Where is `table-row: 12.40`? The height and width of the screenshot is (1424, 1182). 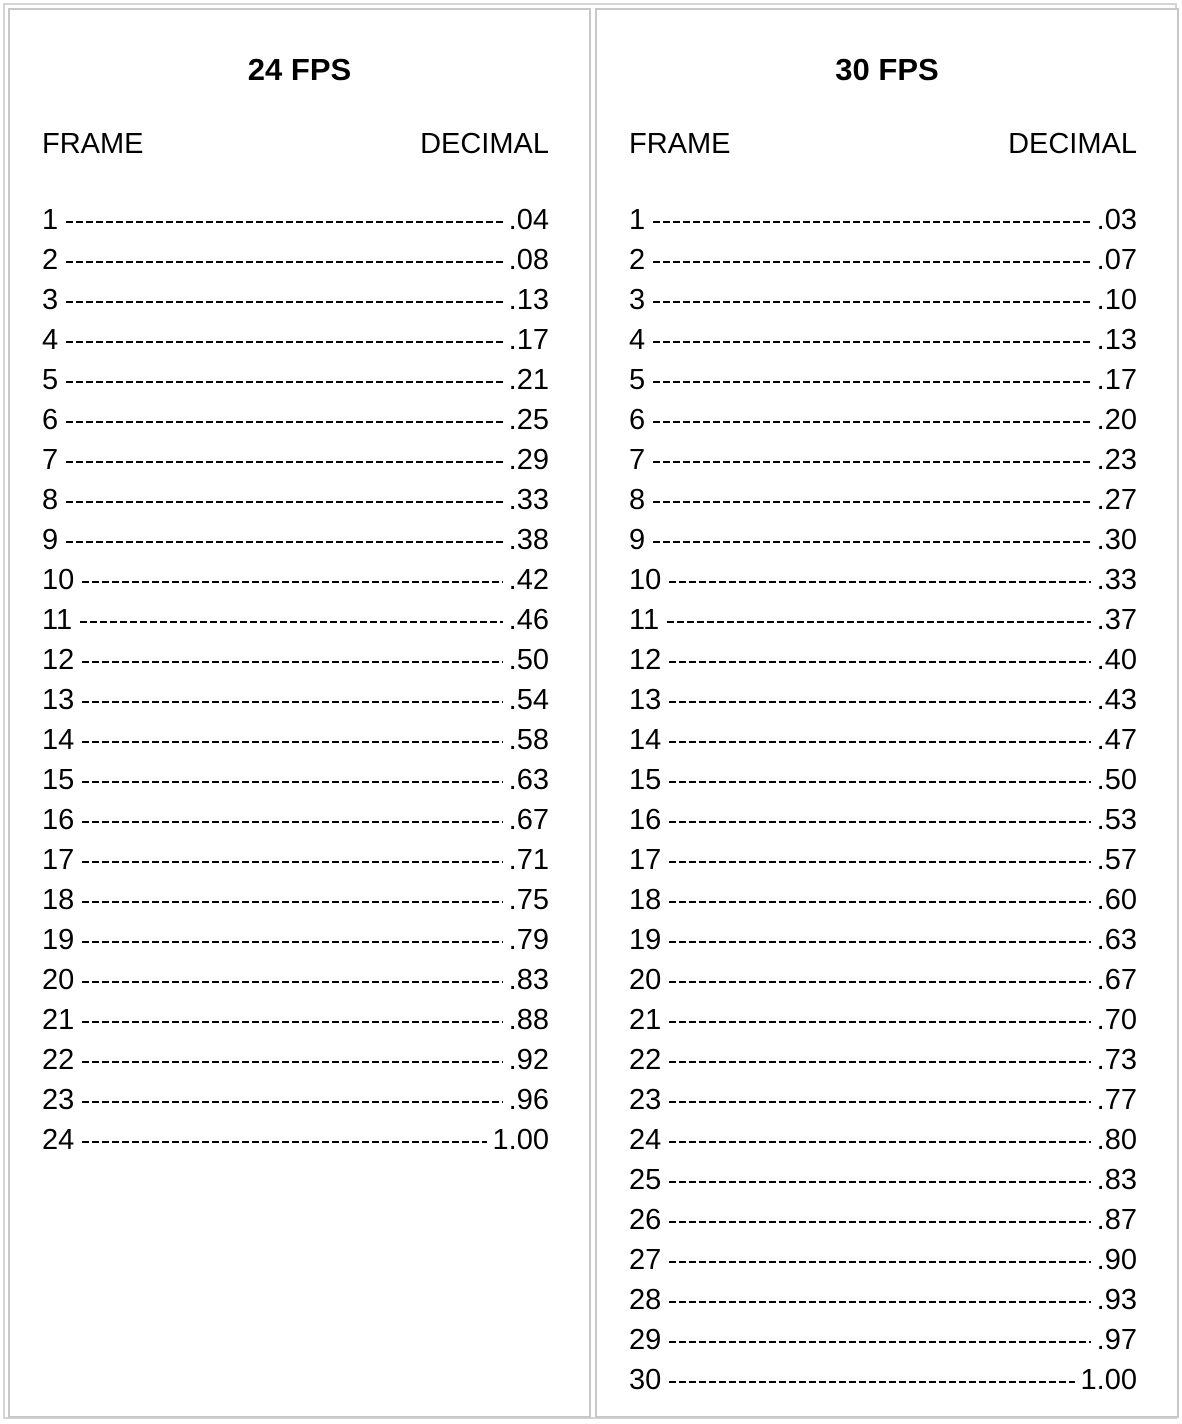
table-row: 12.40 is located at coordinates (883, 660).